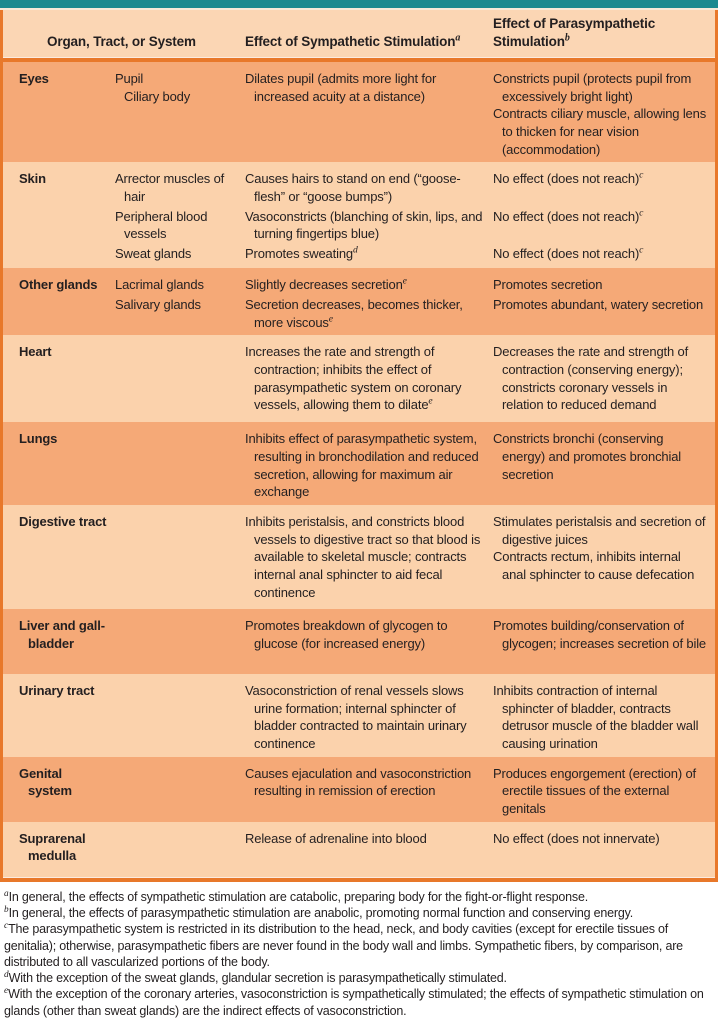  What do you see at coordinates (574, 32) in the screenshot?
I see `column-header-parasympathetic: Effect of Parasympathetic Stimulationb` at bounding box center [574, 32].